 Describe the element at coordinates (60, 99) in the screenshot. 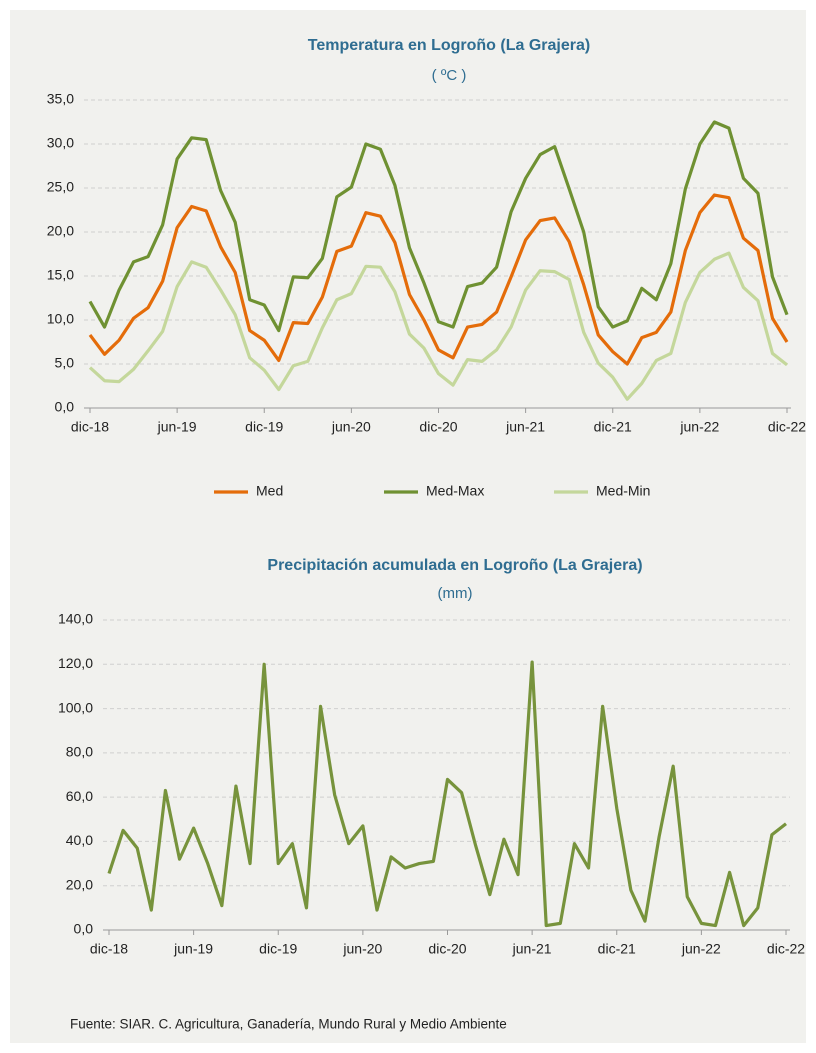

I see `y-tick-label: 35,0` at that location.